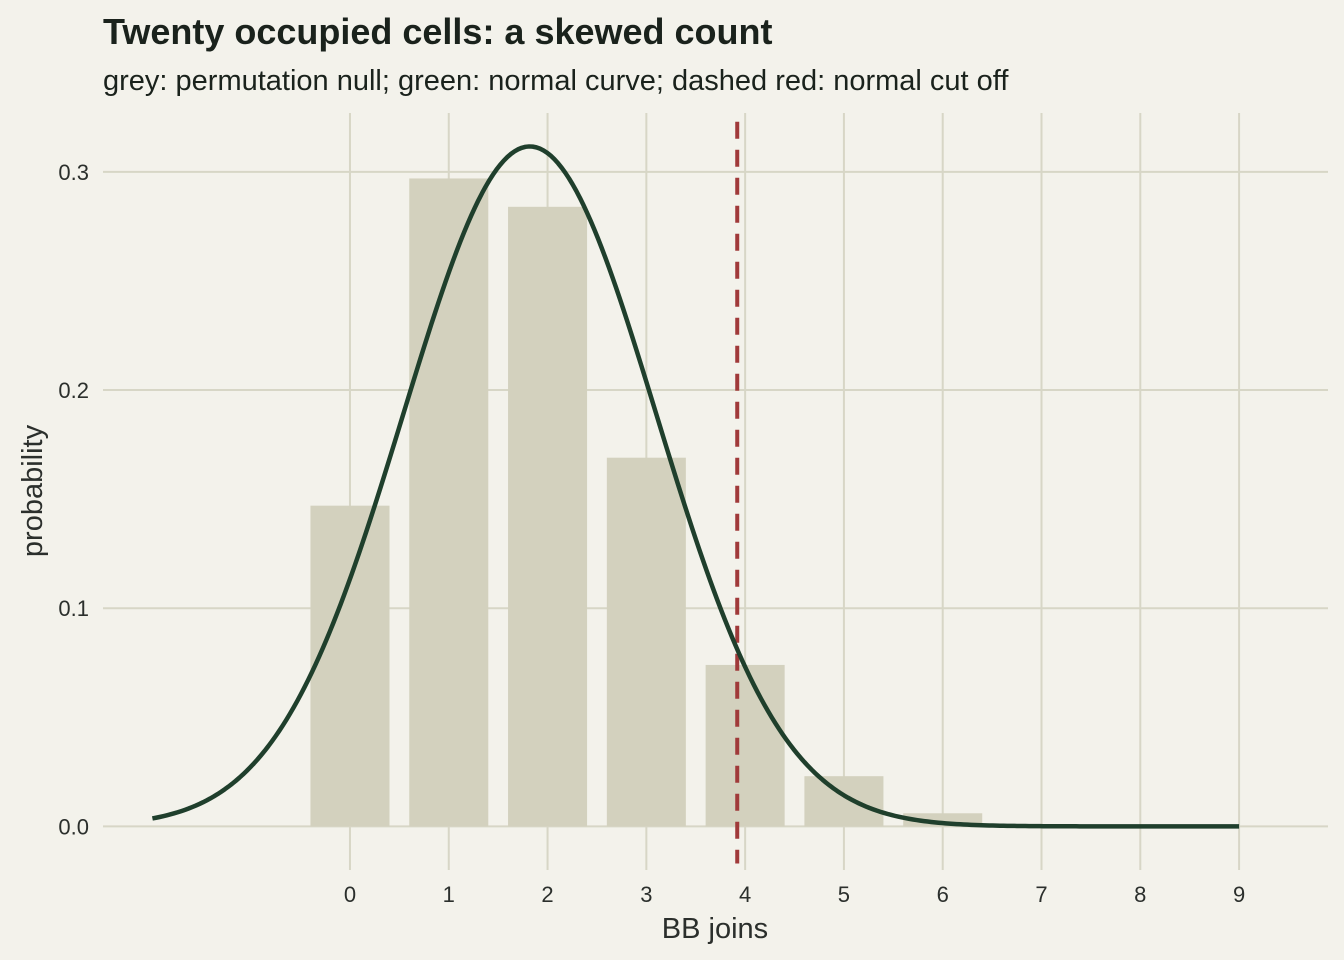 Image resolution: width=1344 pixels, height=960 pixels. What do you see at coordinates (73, 390) in the screenshot?
I see `y-tick-label-2: 0.2` at bounding box center [73, 390].